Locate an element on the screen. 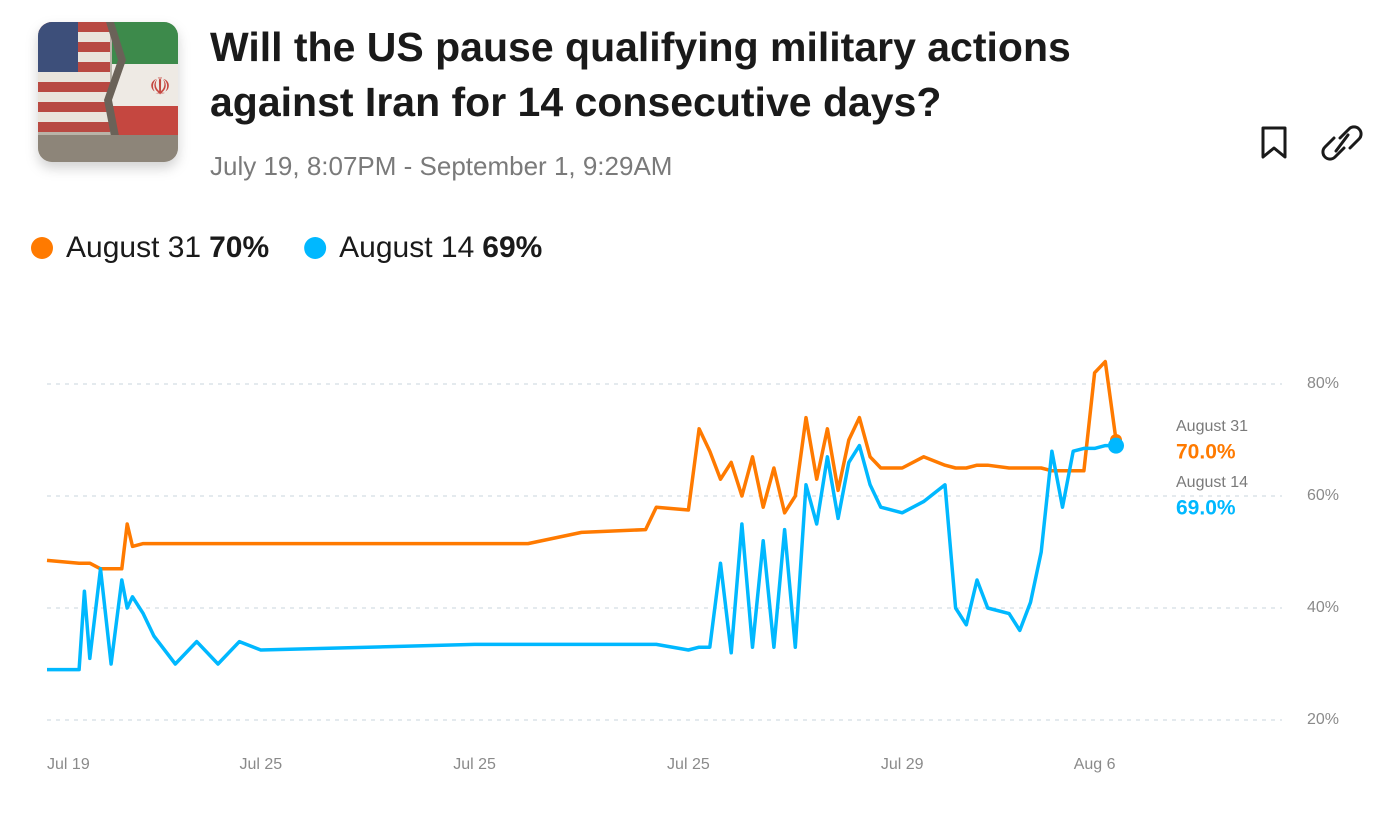 The width and height of the screenshot is (1384, 815). market-icon: ☫ is located at coordinates (108, 92).